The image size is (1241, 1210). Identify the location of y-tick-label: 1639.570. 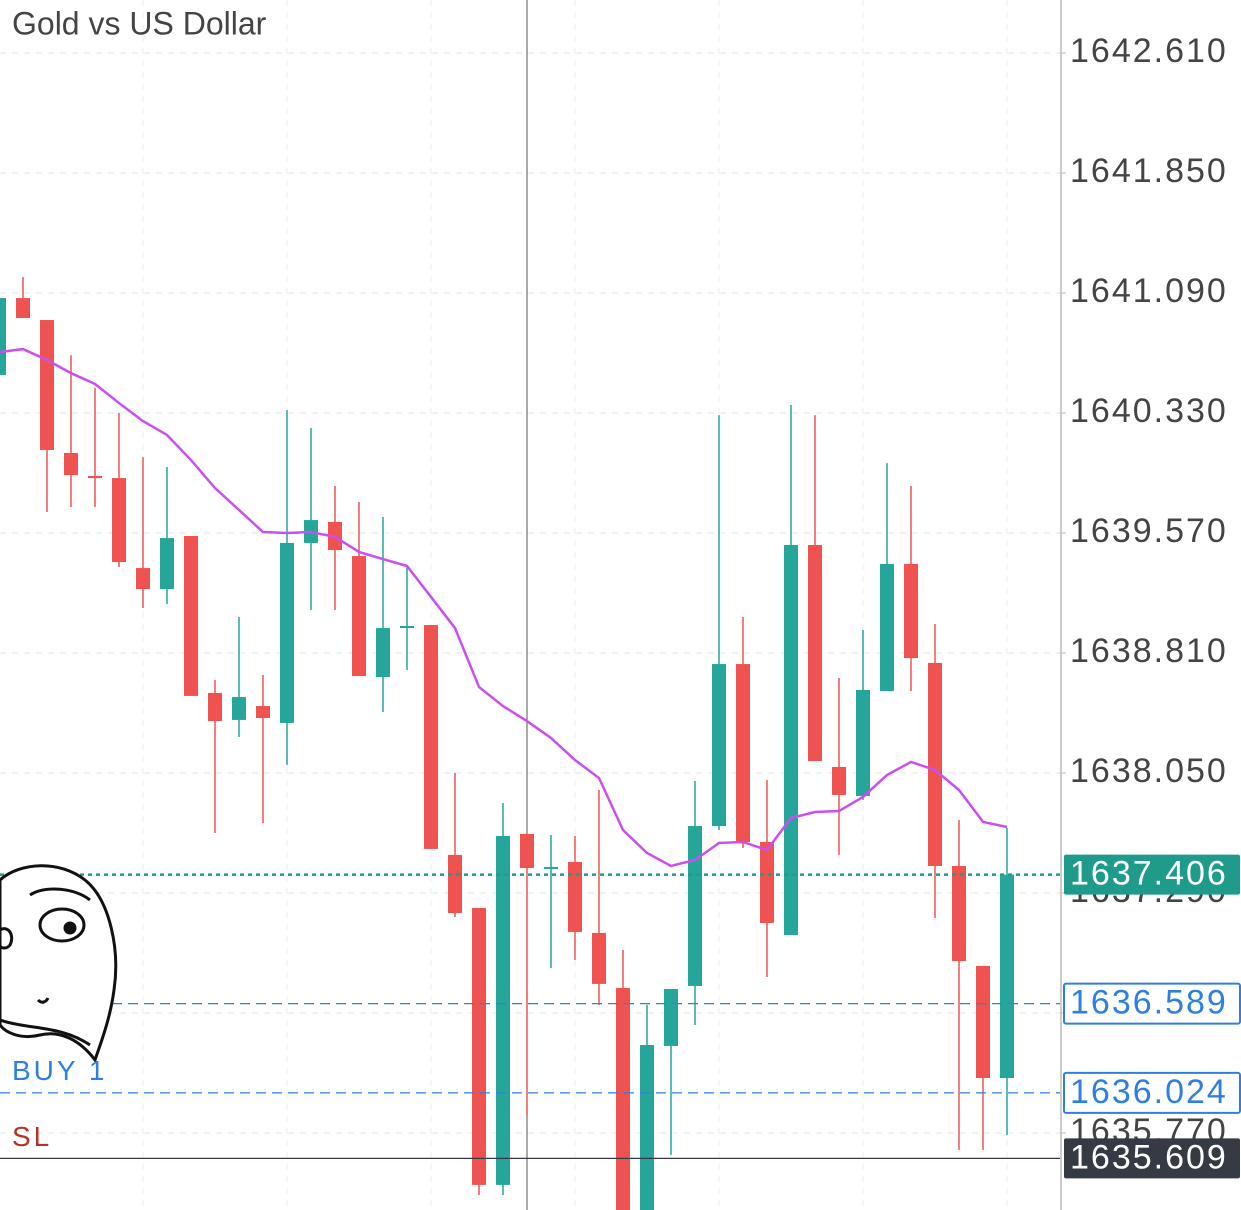
(1149, 531).